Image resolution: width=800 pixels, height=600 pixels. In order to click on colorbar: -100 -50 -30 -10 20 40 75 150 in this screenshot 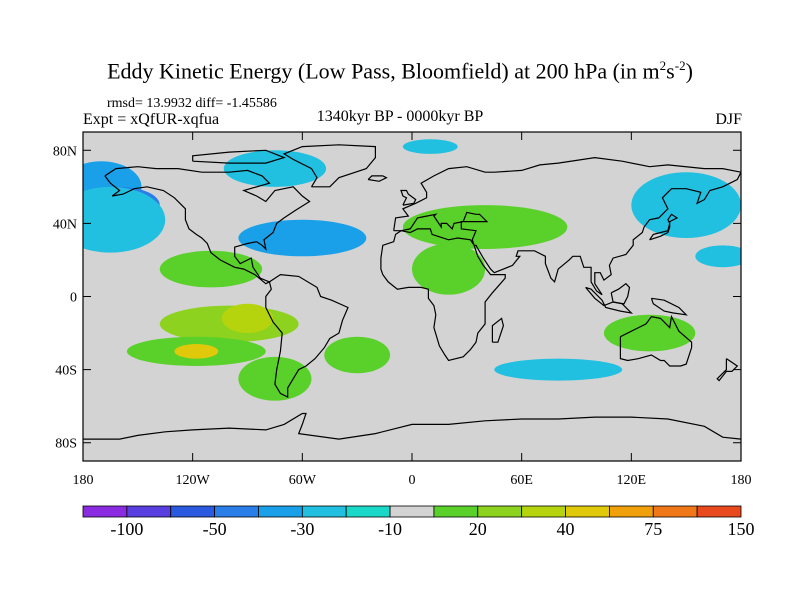, I will do `click(418, 522)`.